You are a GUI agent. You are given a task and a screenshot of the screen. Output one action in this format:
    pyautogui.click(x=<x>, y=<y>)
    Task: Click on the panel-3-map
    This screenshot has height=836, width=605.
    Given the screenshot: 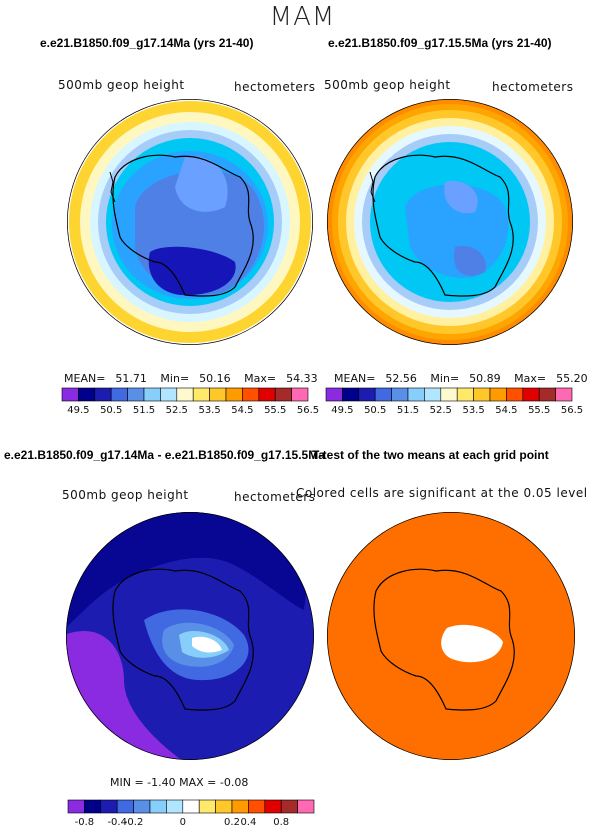 What is the action you would take?
    pyautogui.click(x=190, y=636)
    